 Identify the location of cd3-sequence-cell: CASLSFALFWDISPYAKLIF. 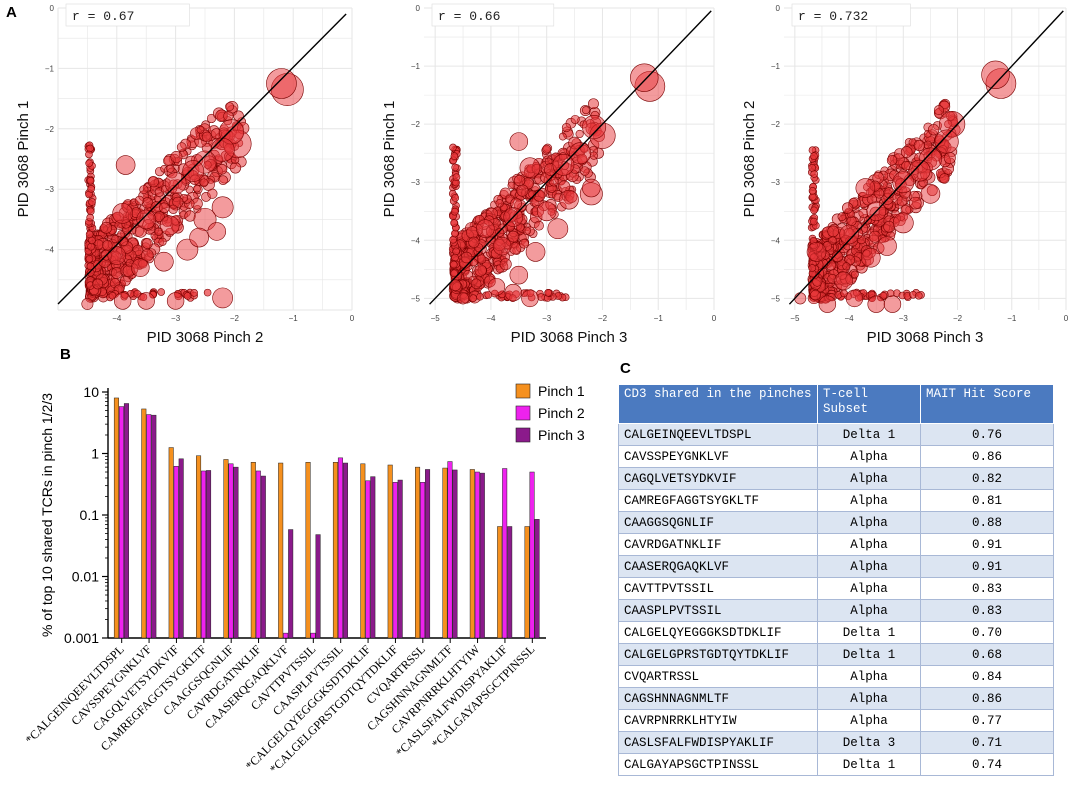
(718, 742).